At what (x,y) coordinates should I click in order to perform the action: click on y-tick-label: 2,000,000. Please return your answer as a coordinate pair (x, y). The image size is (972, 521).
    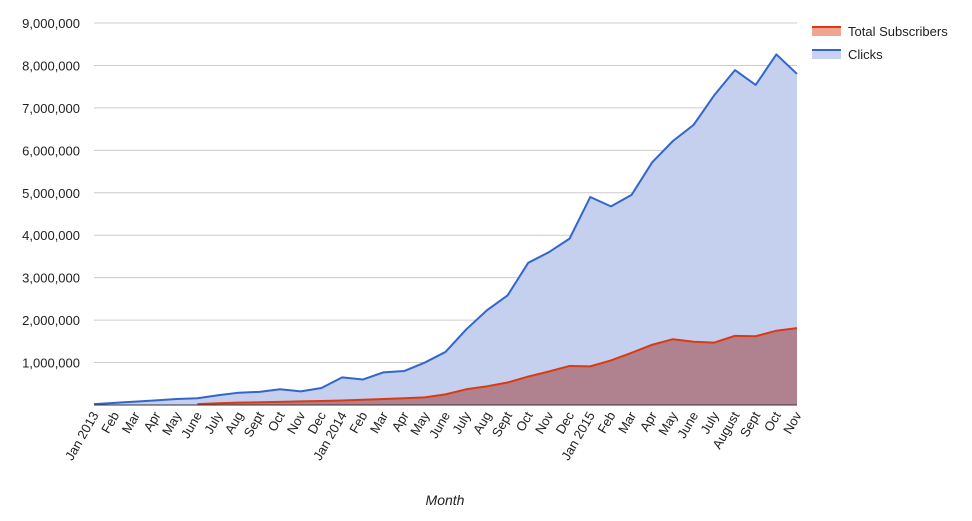
    Looking at the image, I should click on (51, 320).